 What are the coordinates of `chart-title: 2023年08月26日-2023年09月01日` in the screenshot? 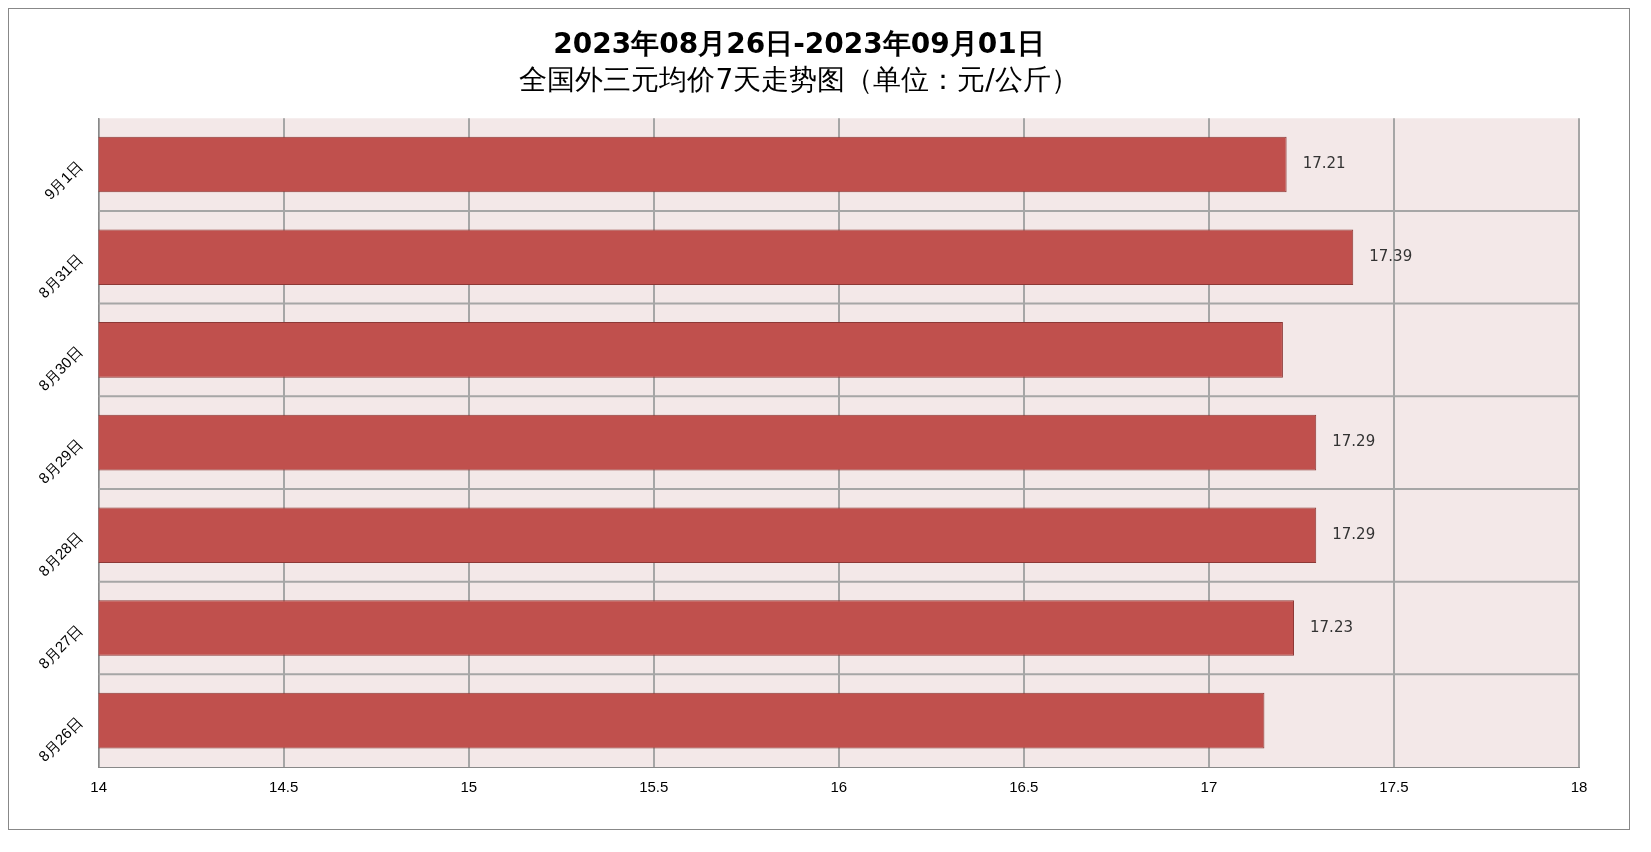 It's located at (799, 44).